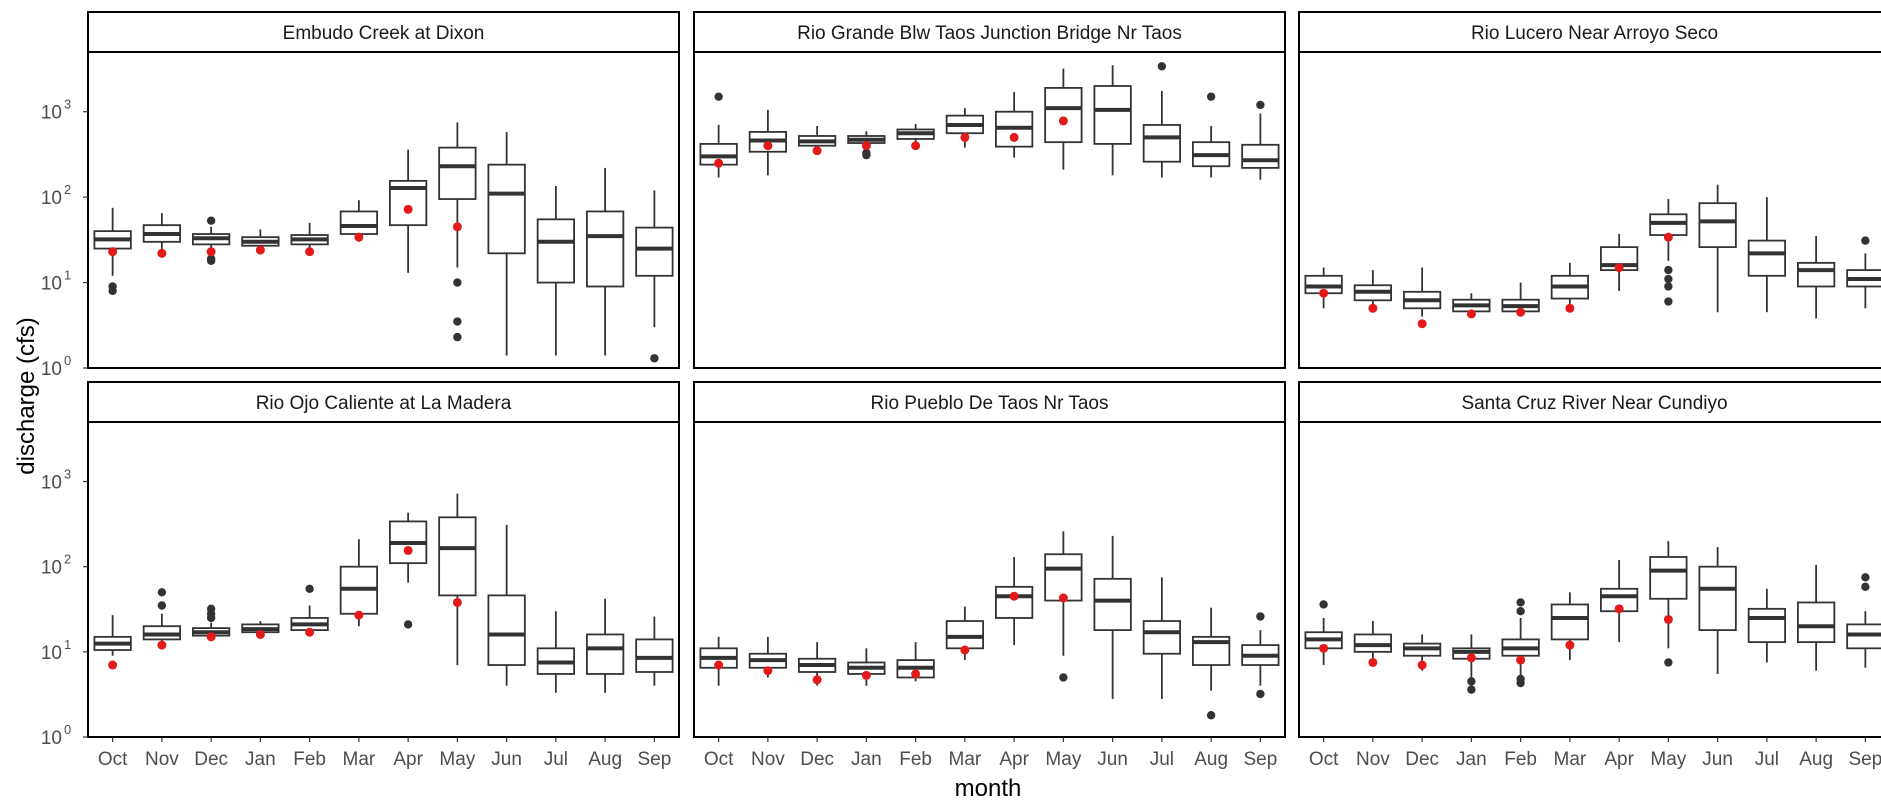 The image size is (1881, 803). Describe the element at coordinates (1594, 33) in the screenshot. I see `facet-title: Rio Lucero Near Arroyo Seco` at that location.